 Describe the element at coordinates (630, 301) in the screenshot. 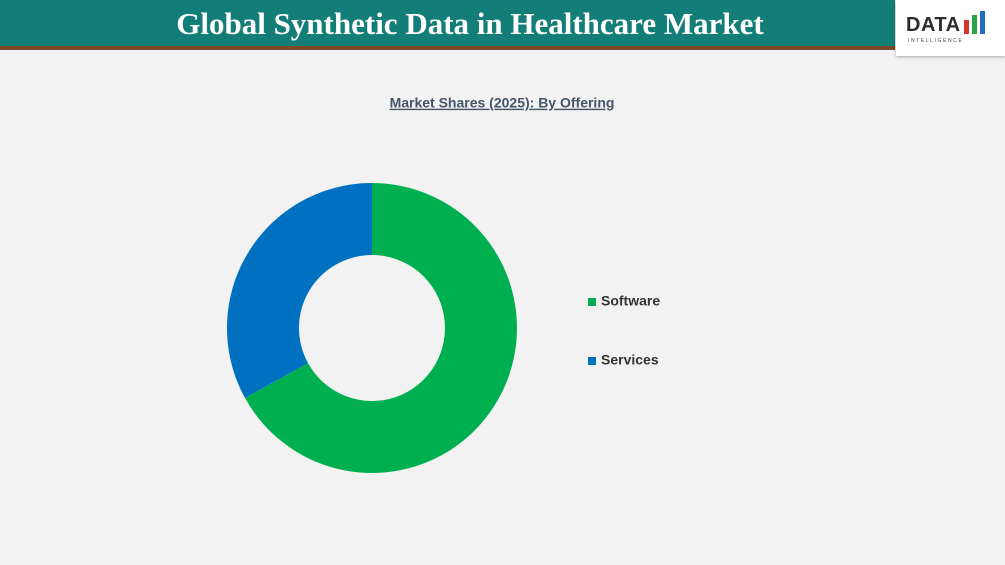

I see `legend-label: Software` at that location.